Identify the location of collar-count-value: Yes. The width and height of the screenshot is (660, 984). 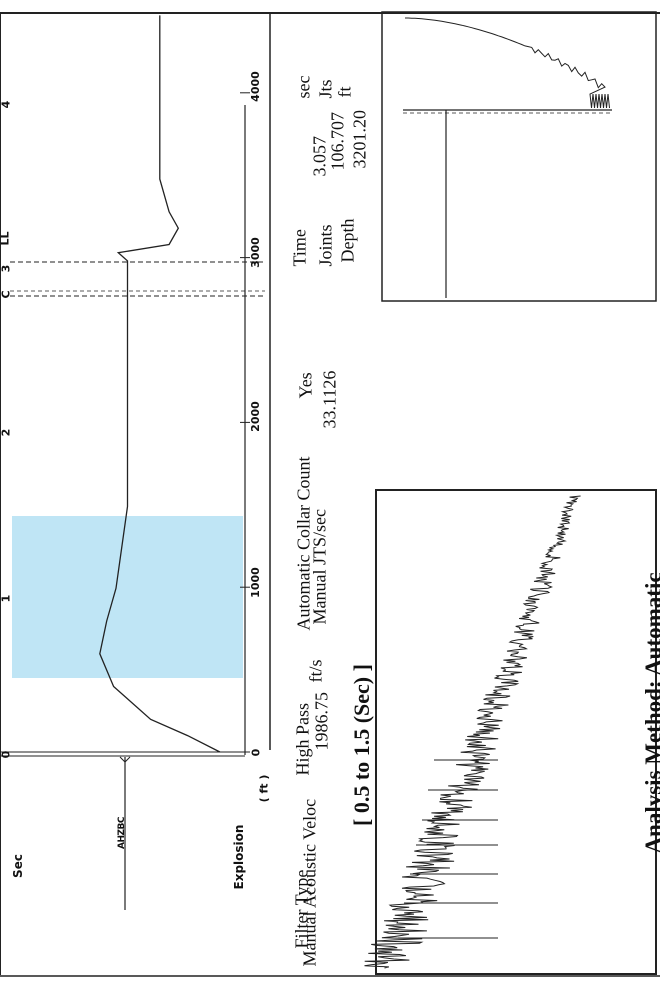
(305, 385).